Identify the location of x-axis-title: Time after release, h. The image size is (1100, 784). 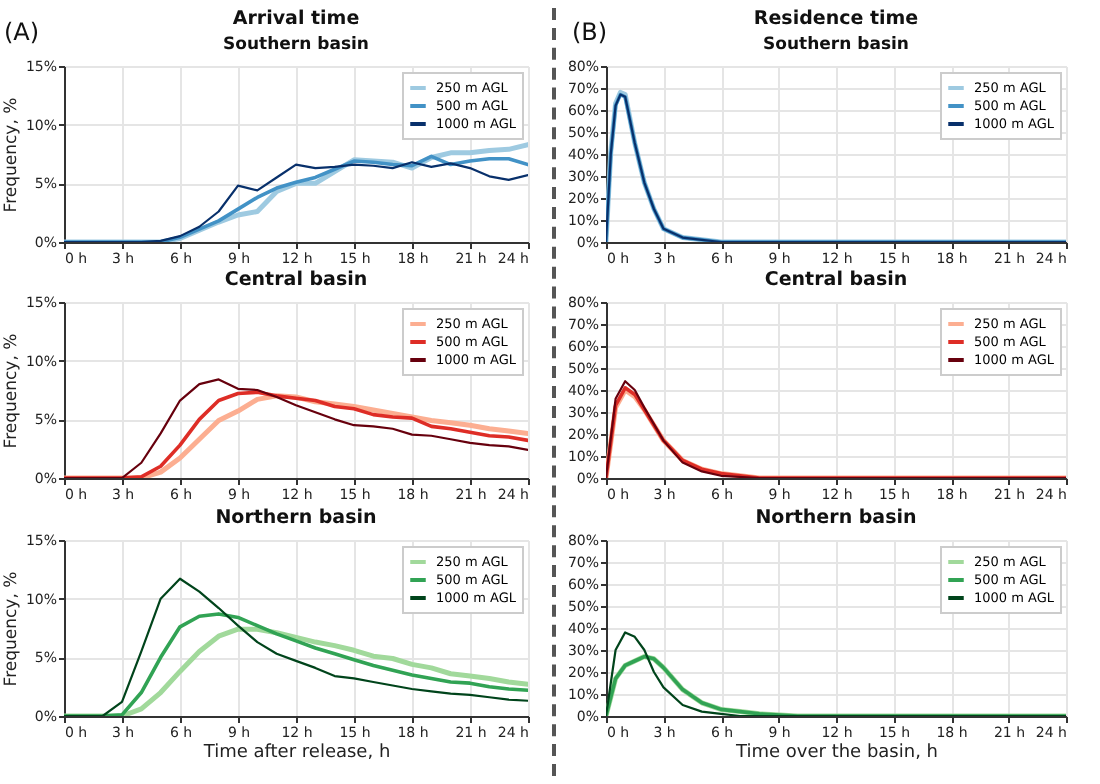
(296, 753).